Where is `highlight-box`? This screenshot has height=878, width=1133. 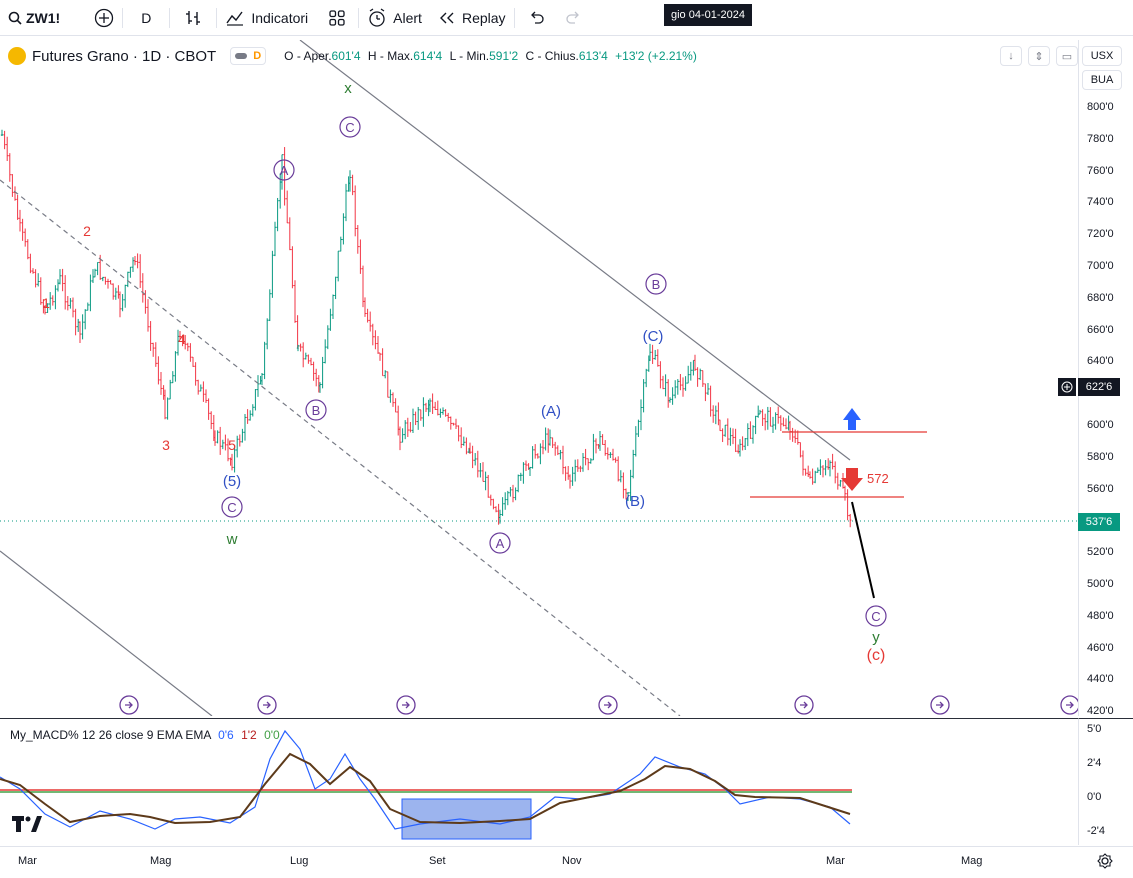
highlight-box is located at coordinates (466, 819).